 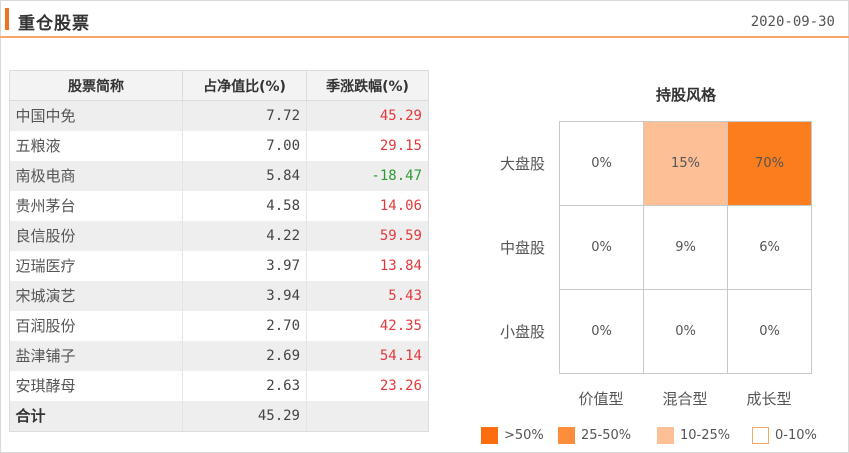 What do you see at coordinates (367, 385) in the screenshot?
I see `quarter-change: 23.26` at bounding box center [367, 385].